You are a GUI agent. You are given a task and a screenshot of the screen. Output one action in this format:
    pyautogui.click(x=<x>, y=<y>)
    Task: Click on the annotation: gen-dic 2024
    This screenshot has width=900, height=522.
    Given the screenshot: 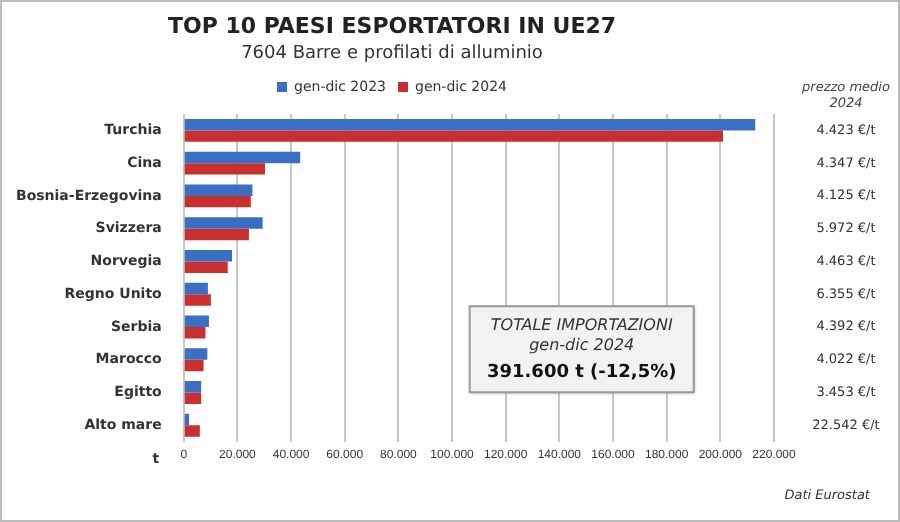 What is the action you would take?
    pyautogui.click(x=582, y=345)
    